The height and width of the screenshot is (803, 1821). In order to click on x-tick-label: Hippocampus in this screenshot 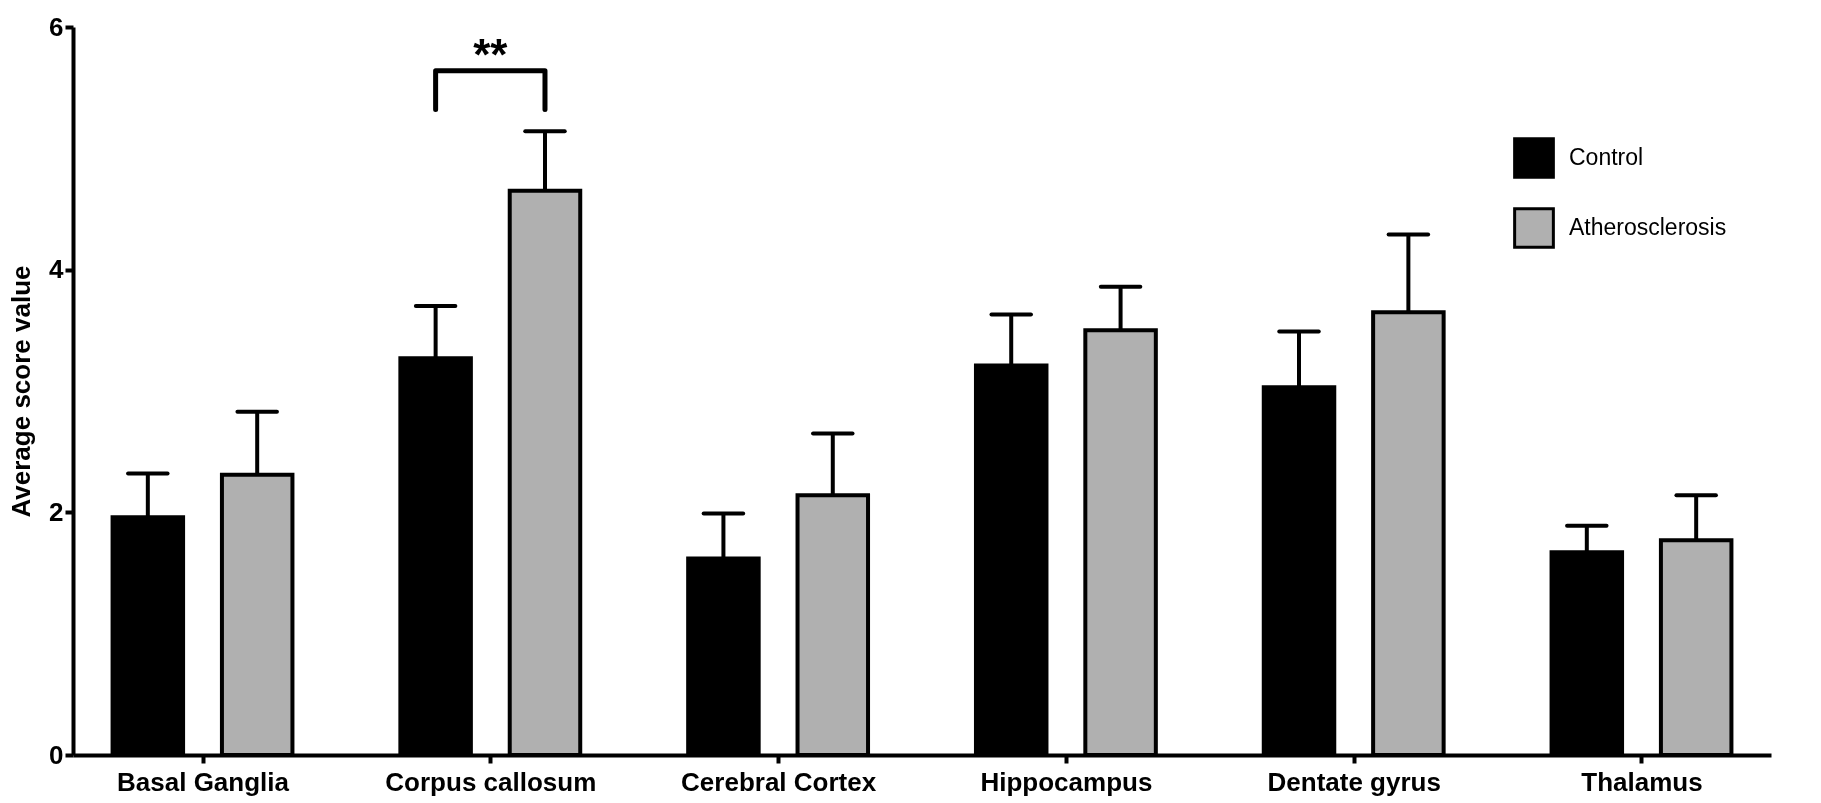, I will do `click(1066, 781)`.